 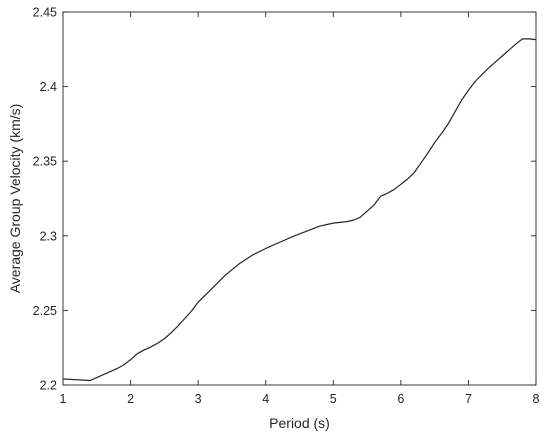 What do you see at coordinates (333, 399) in the screenshot?
I see `x-tick-label: 5` at bounding box center [333, 399].